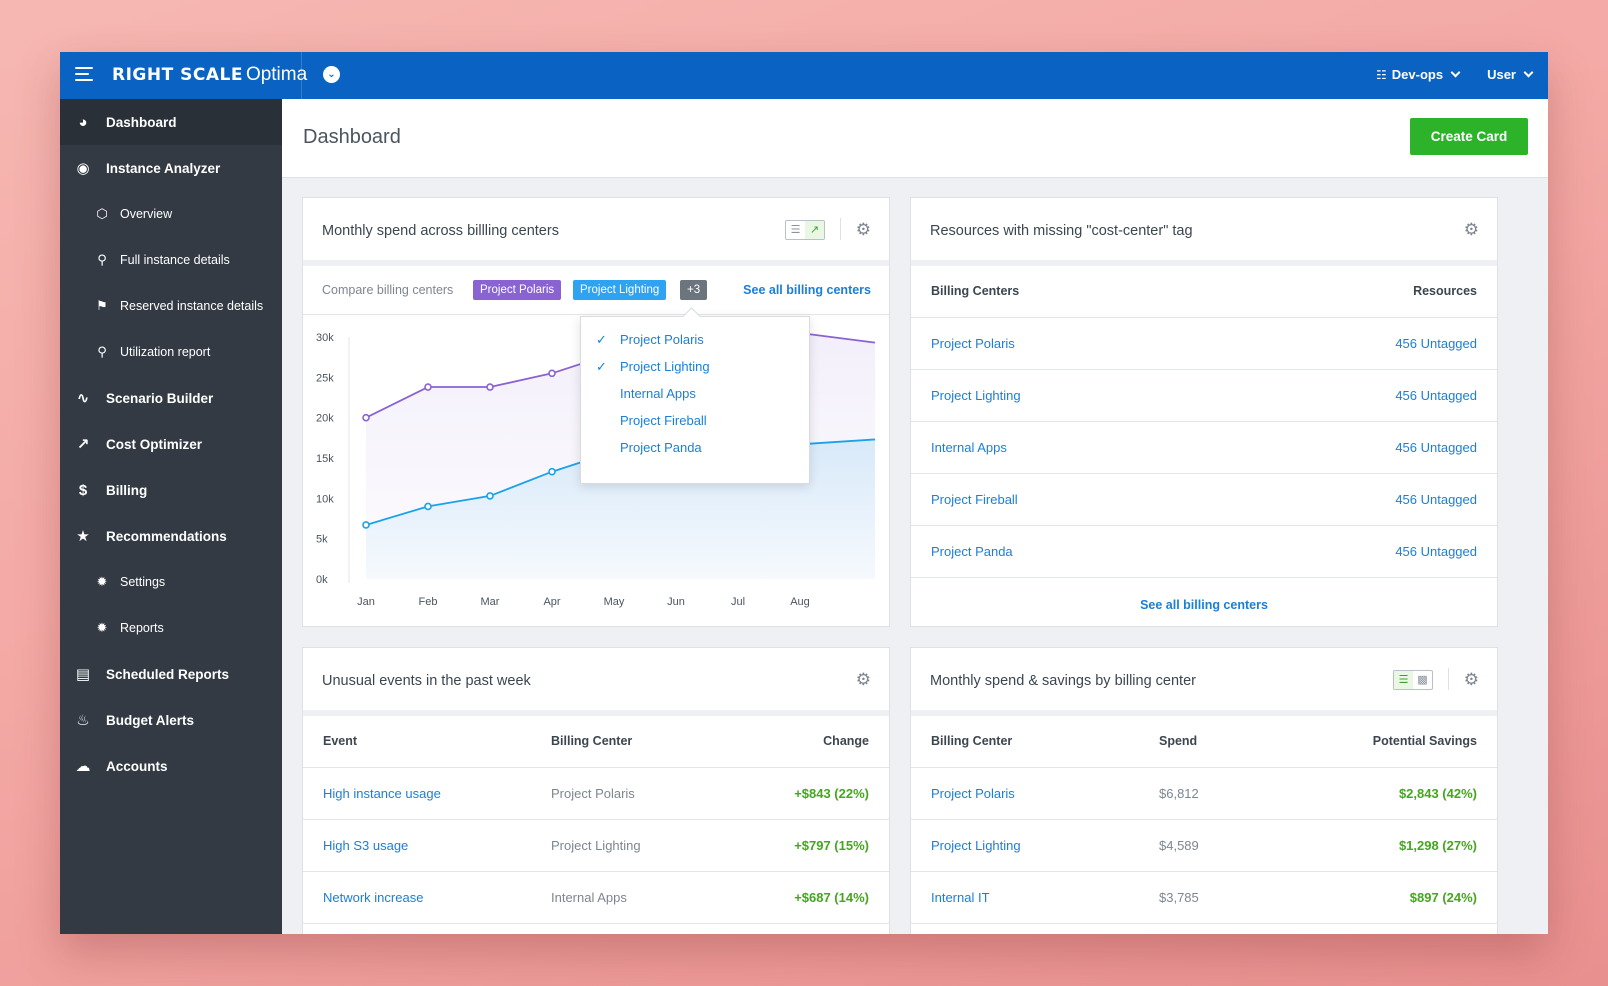  What do you see at coordinates (171, 306) in the screenshot?
I see `sidebar-item-reserved-instance-details: ⚑ Reserved instance details` at bounding box center [171, 306].